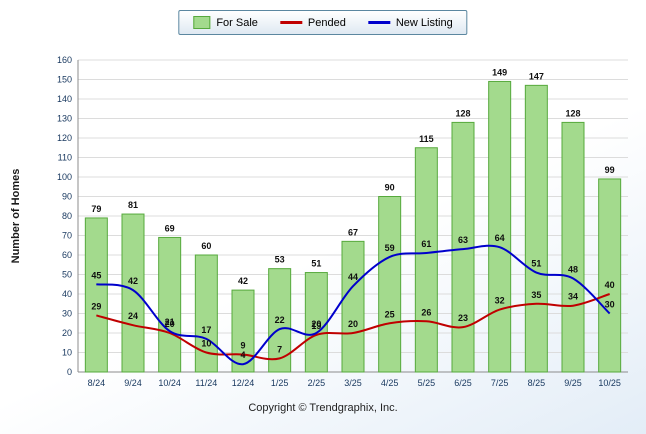 This screenshot has height=434, width=646. What do you see at coordinates (96, 209) in the screenshot?
I see `for-sale-bar-value-label: 79` at bounding box center [96, 209].